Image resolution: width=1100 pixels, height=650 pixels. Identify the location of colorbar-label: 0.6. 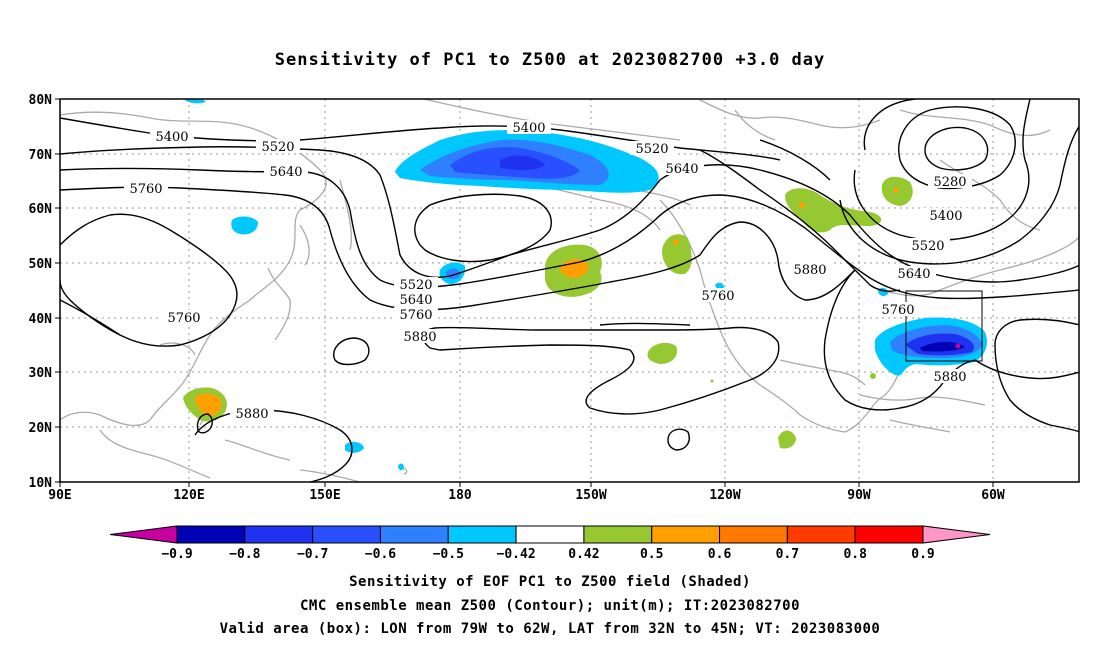
(720, 554).